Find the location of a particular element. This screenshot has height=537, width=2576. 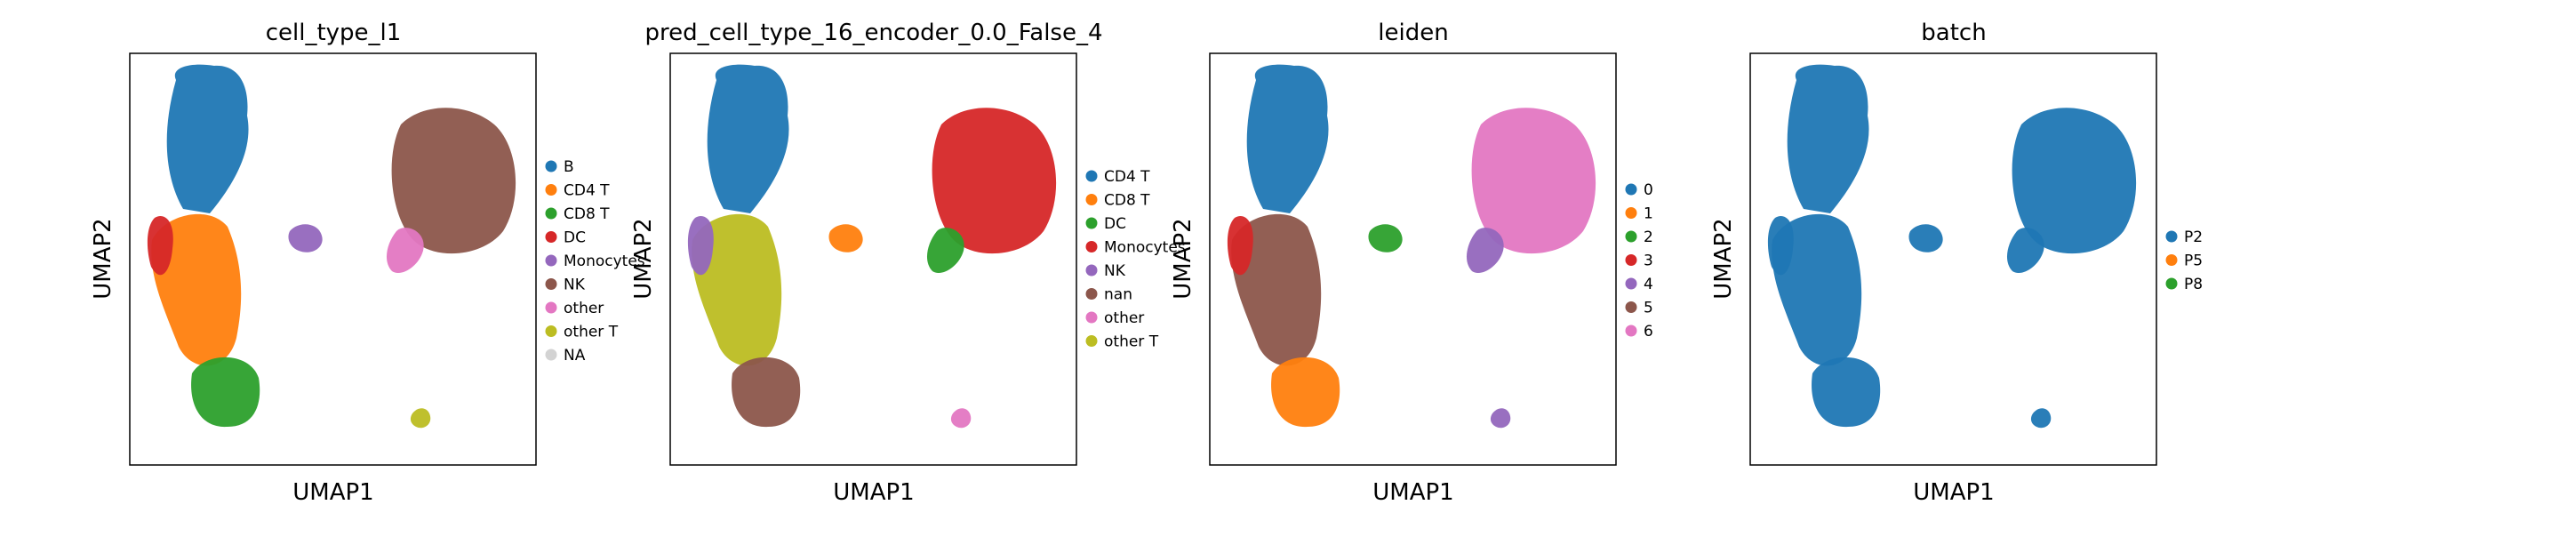

legend-label: P2 is located at coordinates (2193, 237).